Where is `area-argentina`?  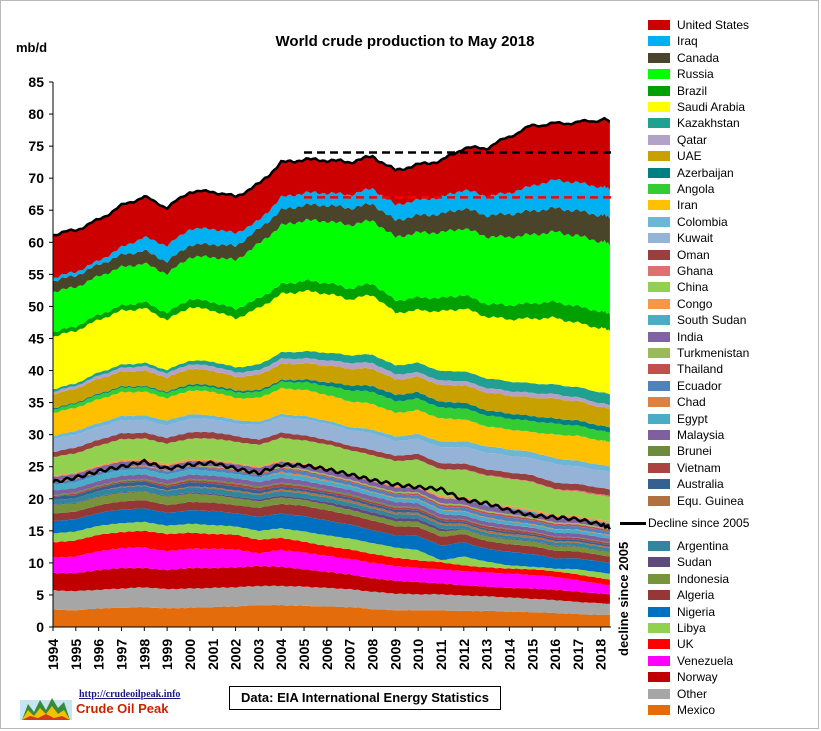
area-argentina is located at coordinates (331, 518).